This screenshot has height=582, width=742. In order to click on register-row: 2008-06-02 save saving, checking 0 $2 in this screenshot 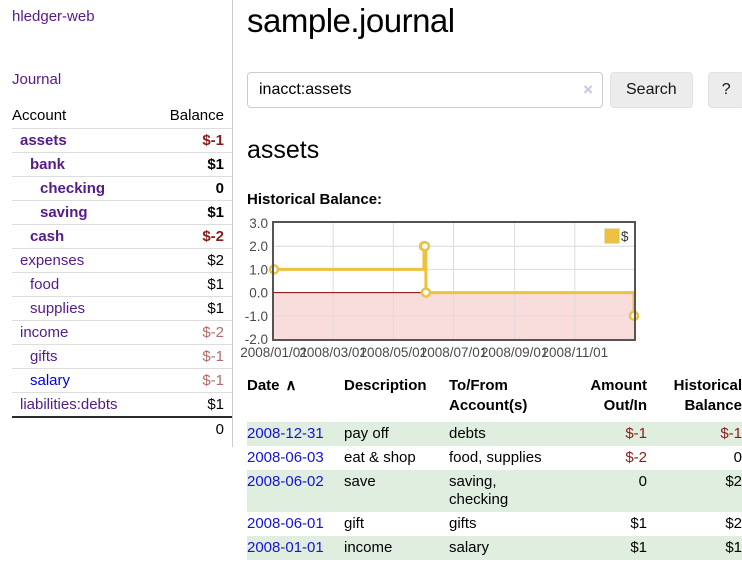, I will do `click(494, 491)`.